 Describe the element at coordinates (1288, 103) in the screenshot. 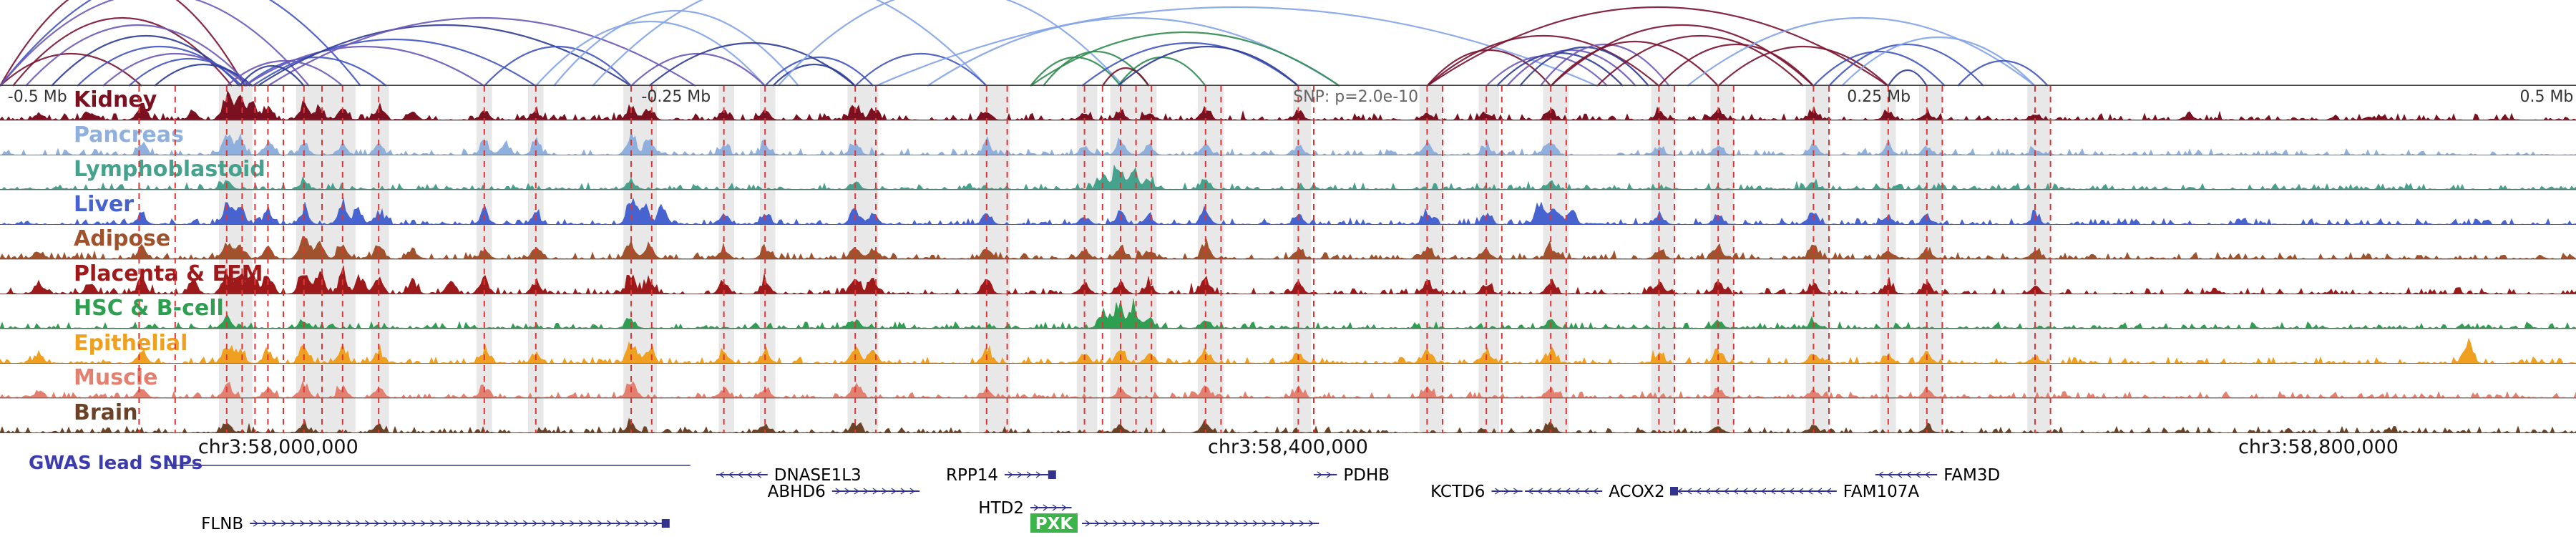

I see `track-row-kidney: Kidney` at that location.